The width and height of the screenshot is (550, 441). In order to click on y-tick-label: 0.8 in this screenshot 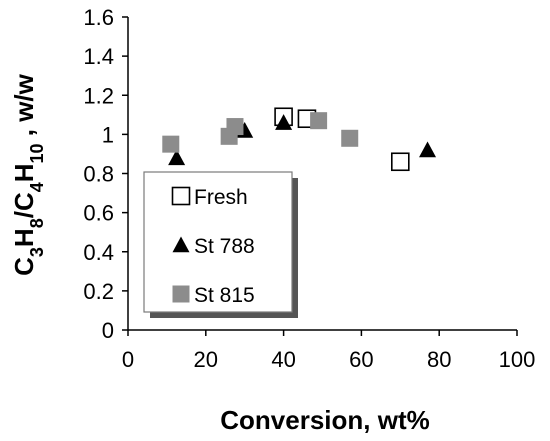, I will do `click(98, 174)`.